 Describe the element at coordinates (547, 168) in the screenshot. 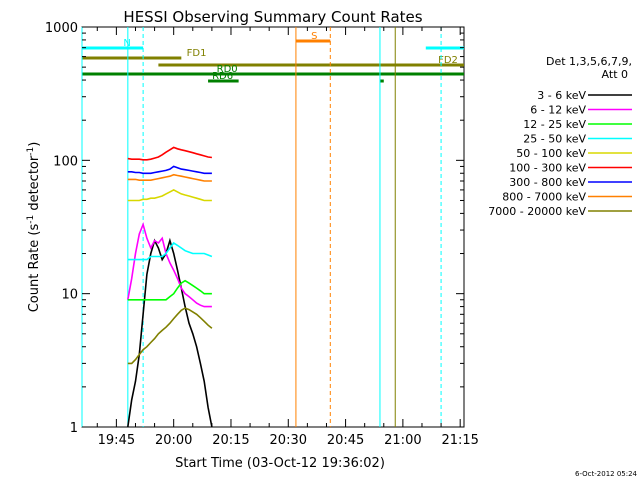

I see `legend-entry-label: 100 - 300 keV` at that location.